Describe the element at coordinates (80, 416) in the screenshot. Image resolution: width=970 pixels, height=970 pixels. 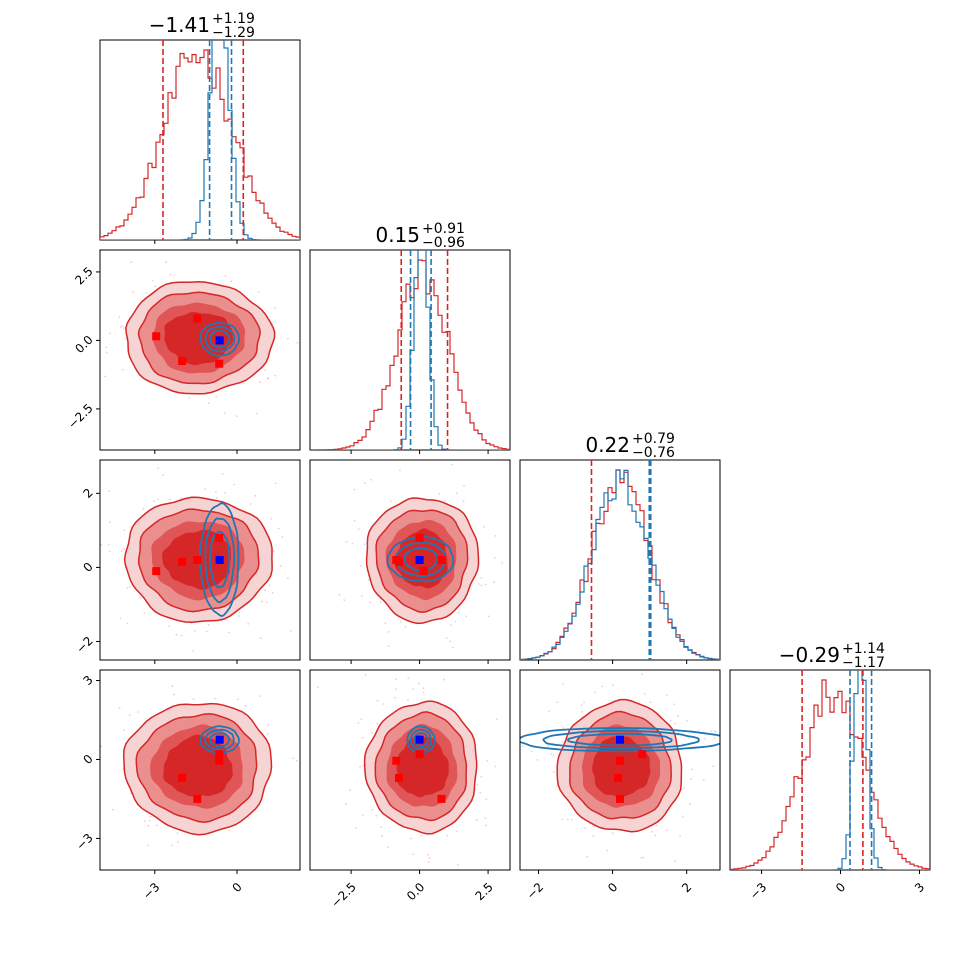
I see `y-tick-label: −2.5` at that location.